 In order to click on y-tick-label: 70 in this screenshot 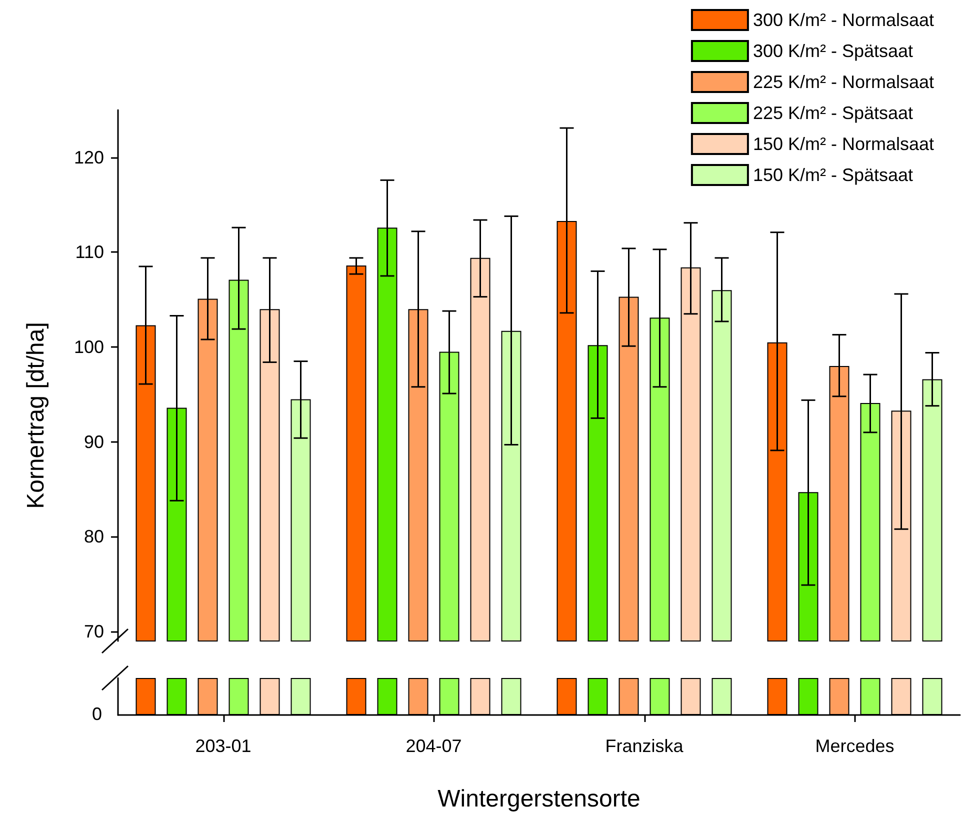, I will do `click(94, 632)`.